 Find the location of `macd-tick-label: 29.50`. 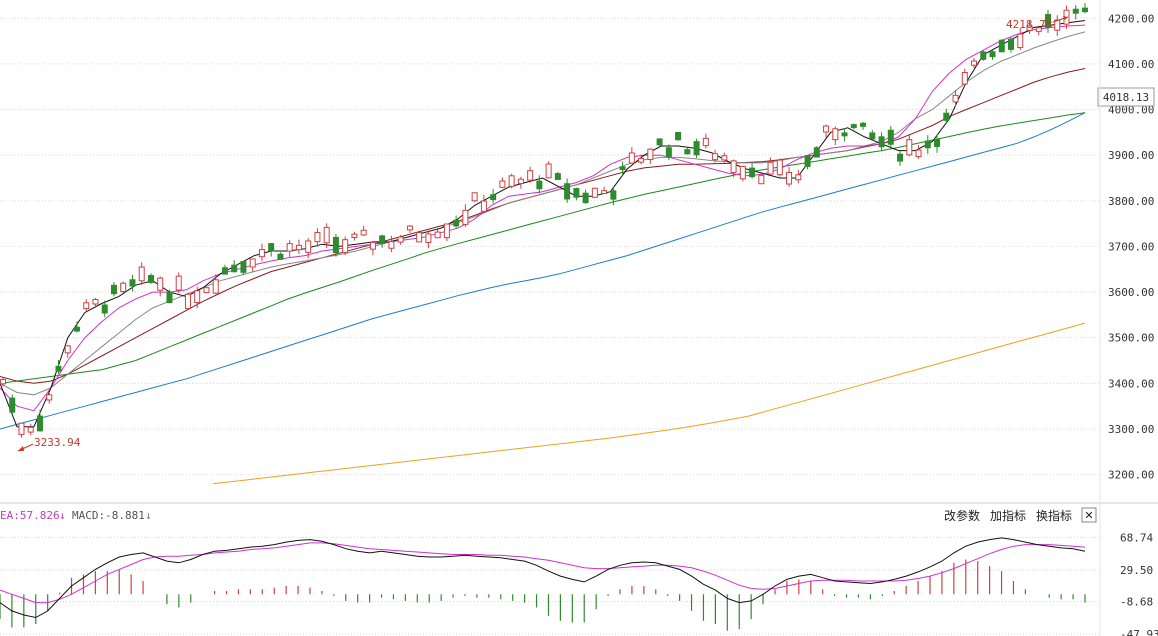

macd-tick-label: 29.50 is located at coordinates (1136, 570).